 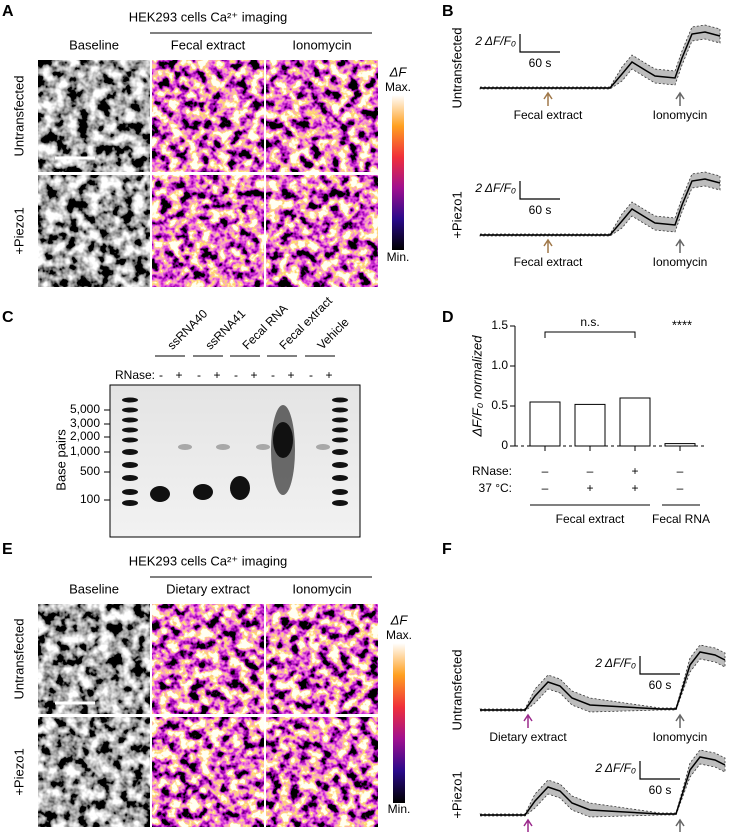 What do you see at coordinates (448, 317) in the screenshot?
I see `panel-label: D` at bounding box center [448, 317].